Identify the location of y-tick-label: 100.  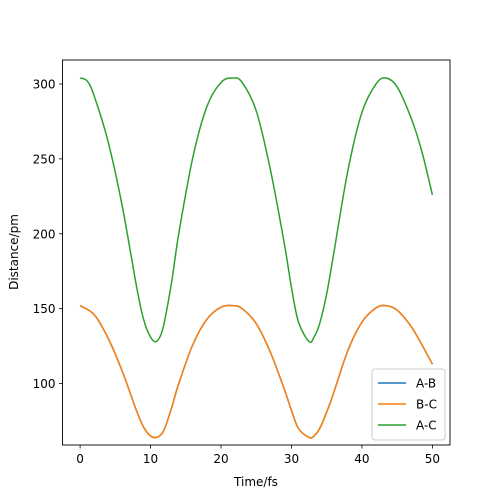
(44, 384).